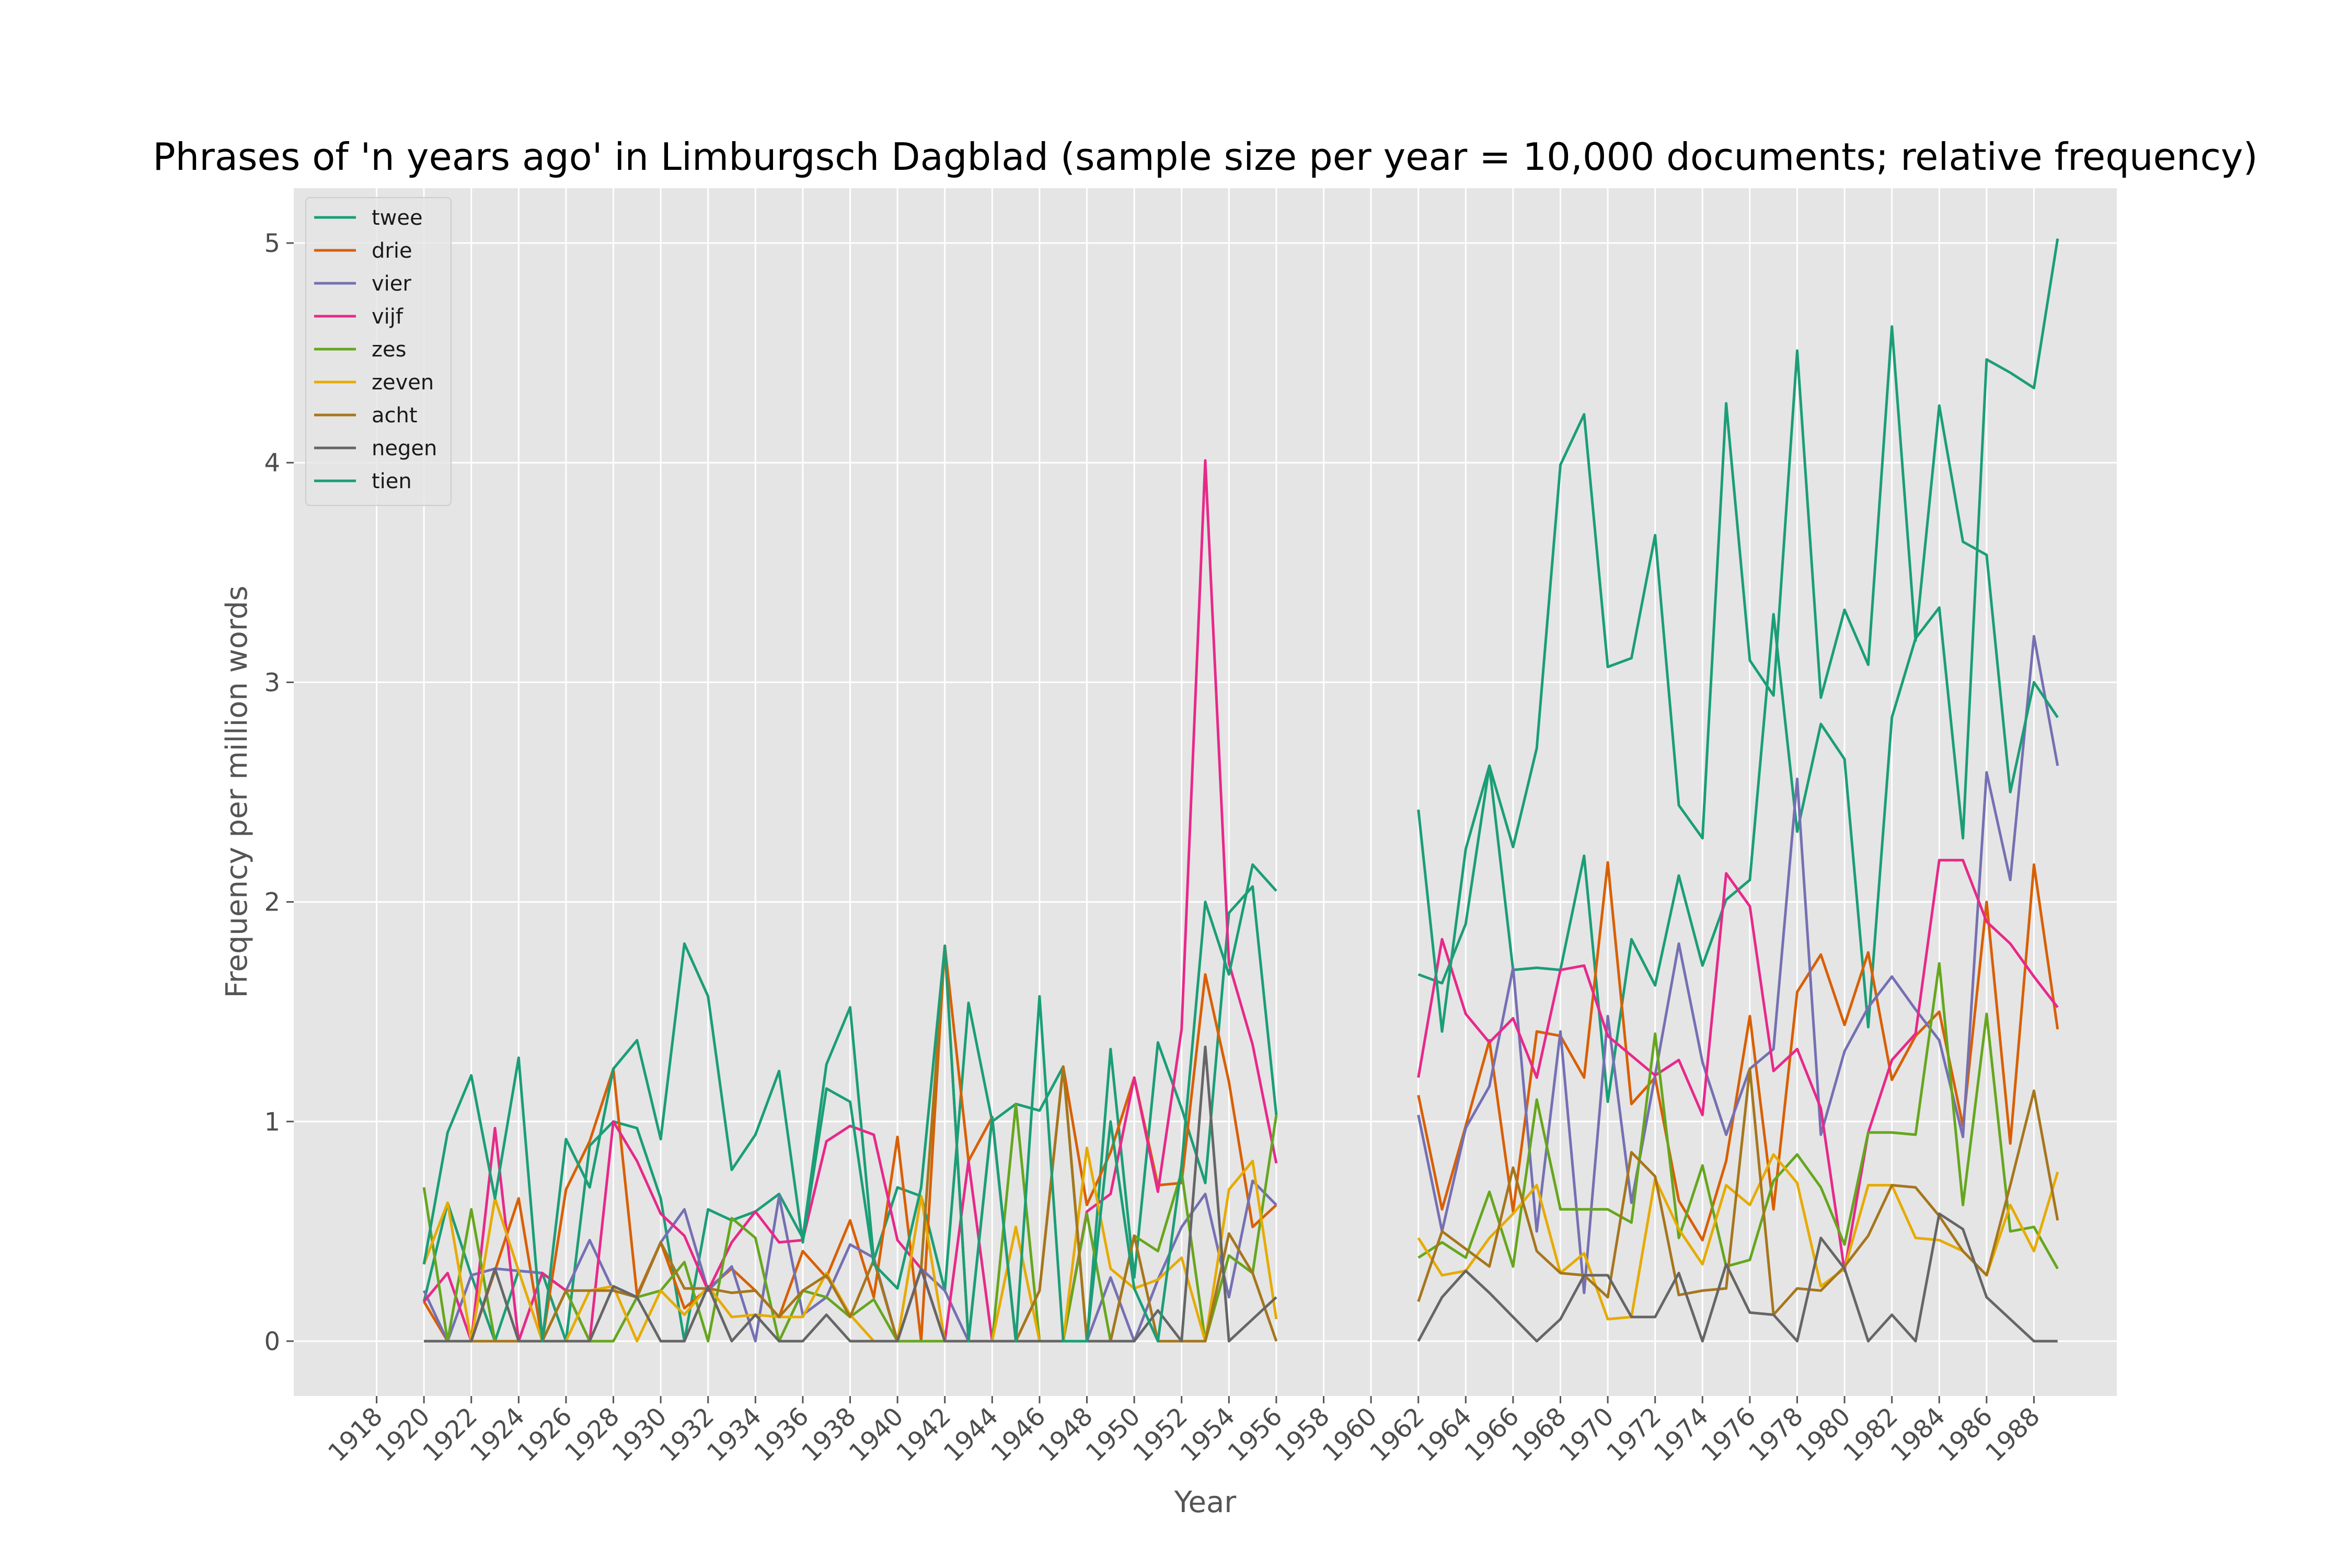  Describe the element at coordinates (395, 415) in the screenshot. I see `legend-label: acht` at that location.